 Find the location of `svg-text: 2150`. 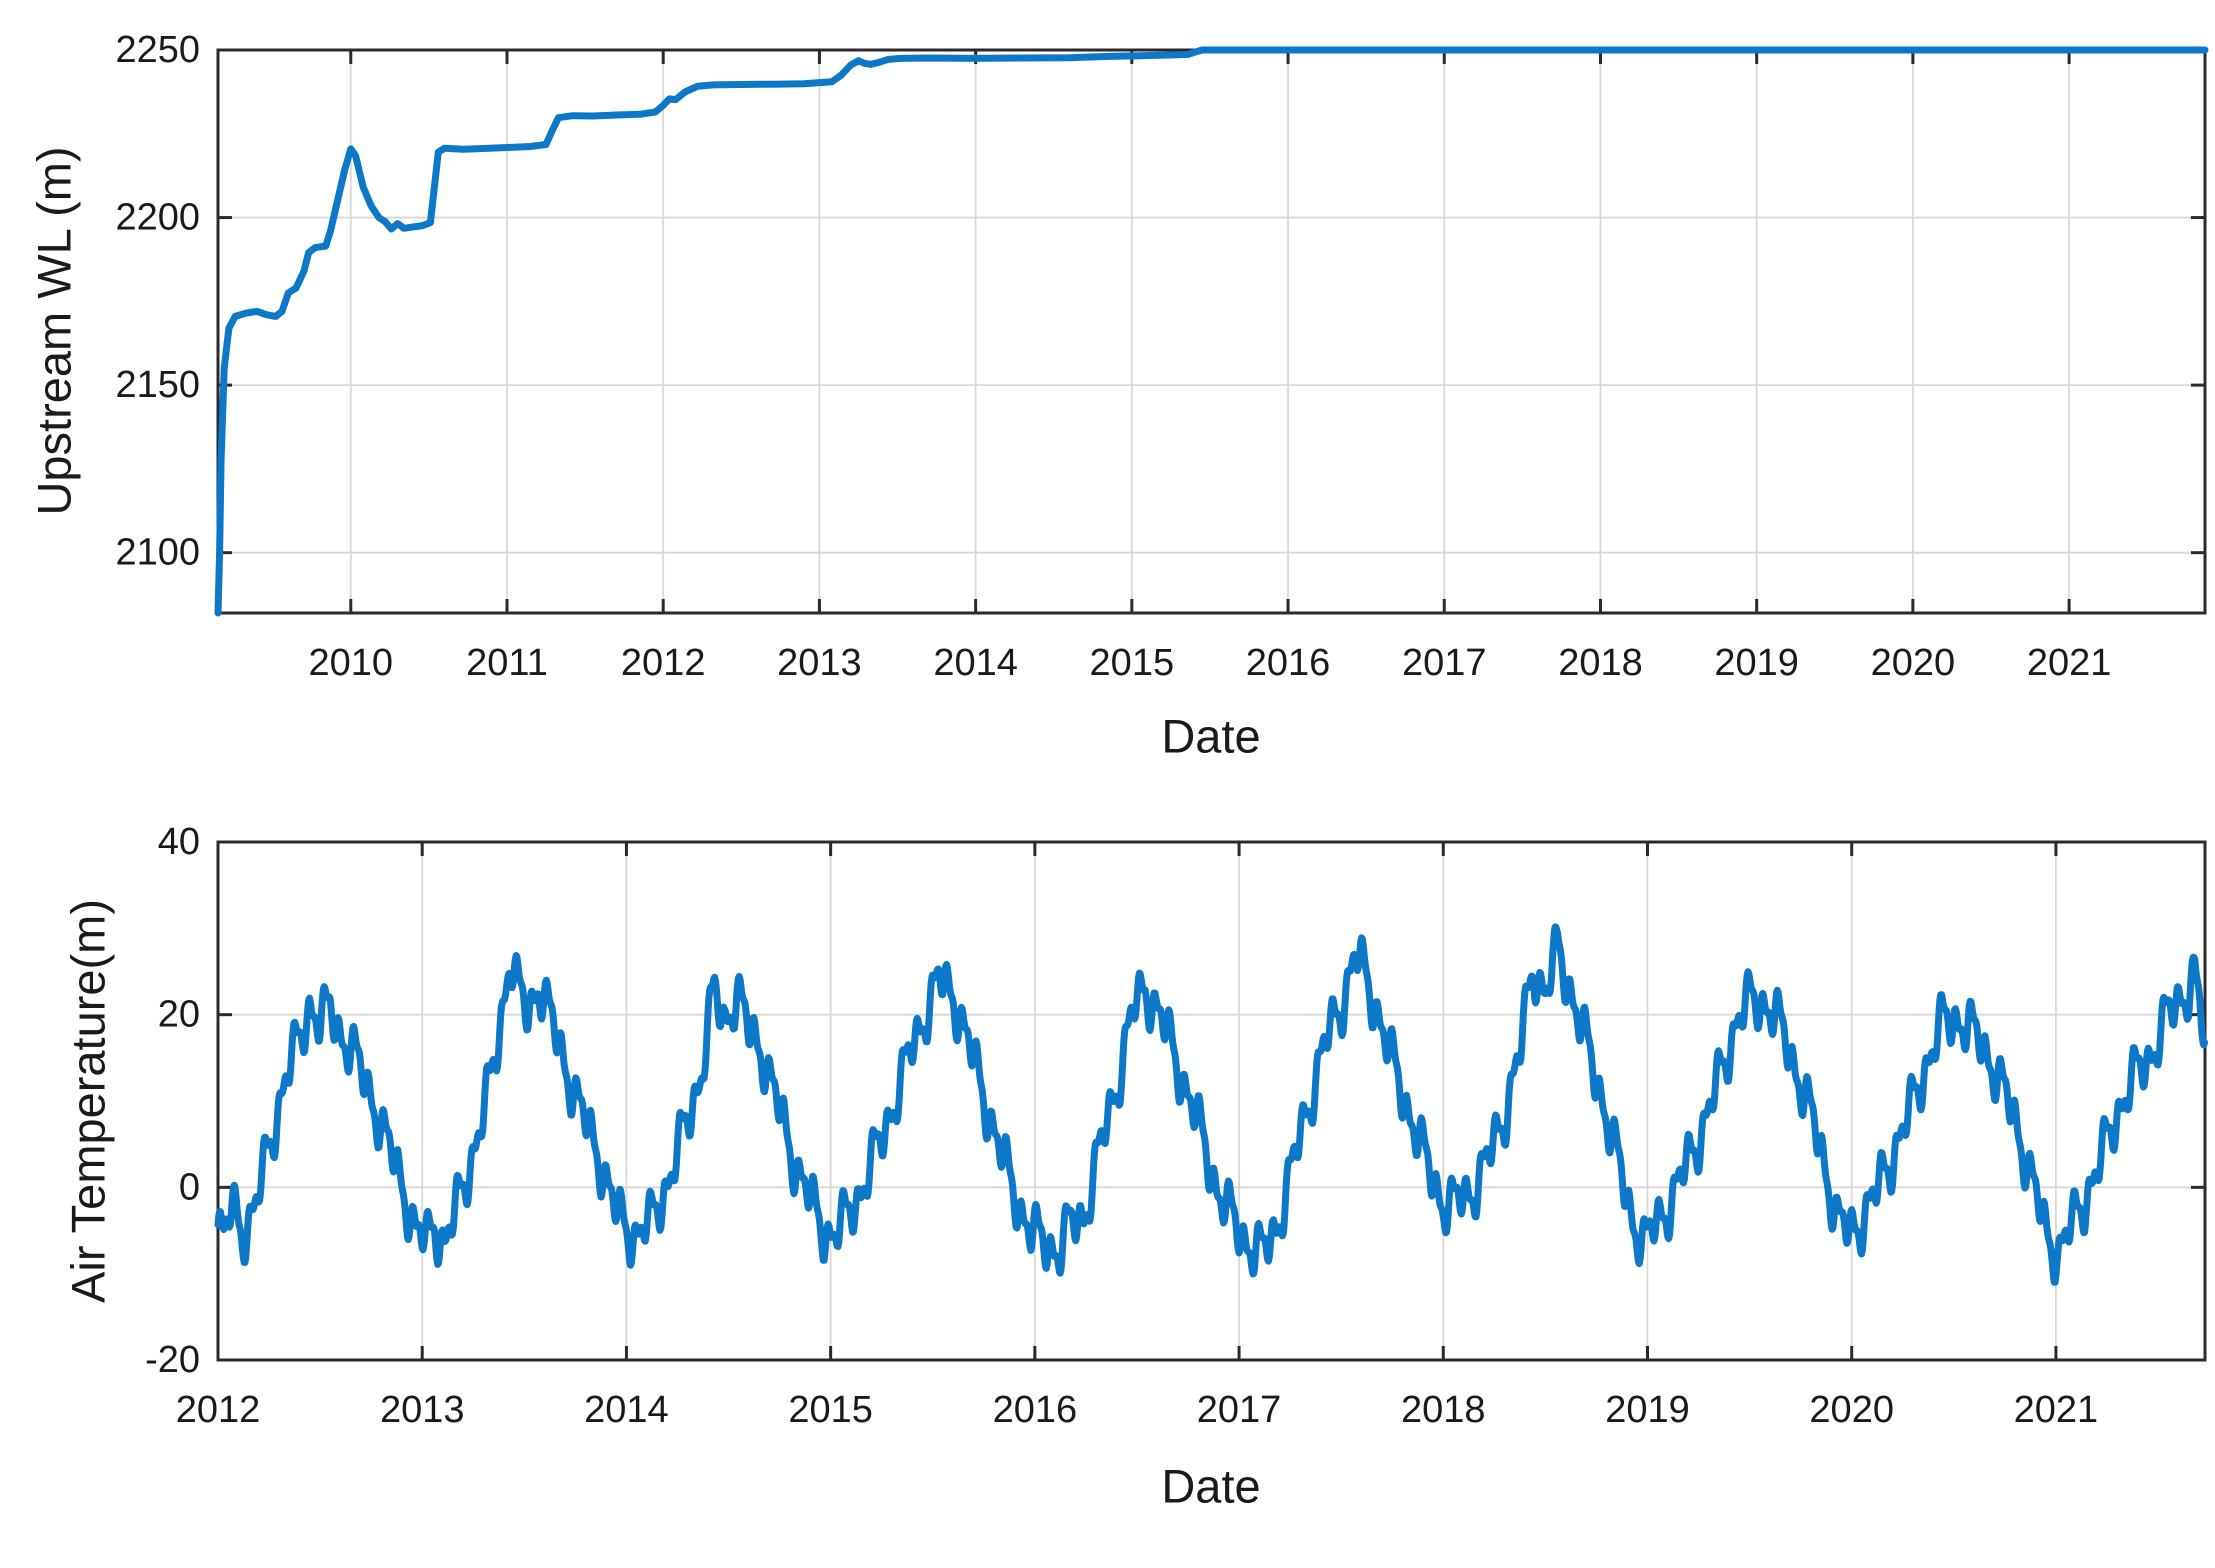

svg-text: 2150 is located at coordinates (157, 385).